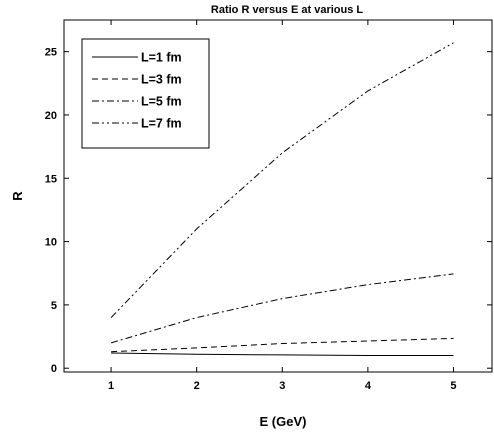 The image size is (494, 436). What do you see at coordinates (54, 306) in the screenshot?
I see `y-tick-label: 5` at bounding box center [54, 306].